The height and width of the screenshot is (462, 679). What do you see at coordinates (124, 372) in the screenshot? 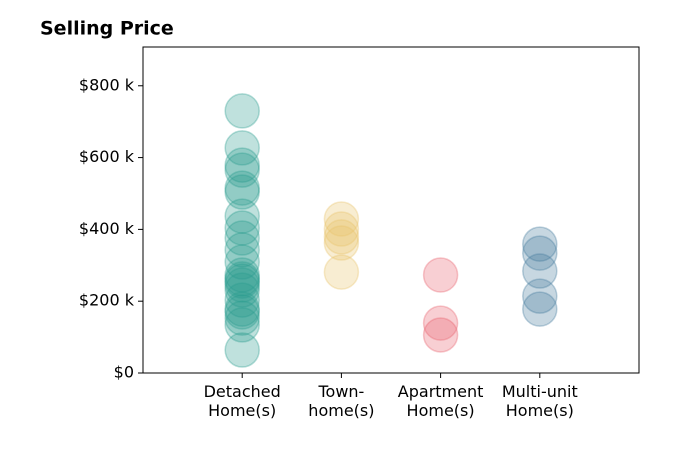
I see `y-tick-label: $0` at bounding box center [124, 372].